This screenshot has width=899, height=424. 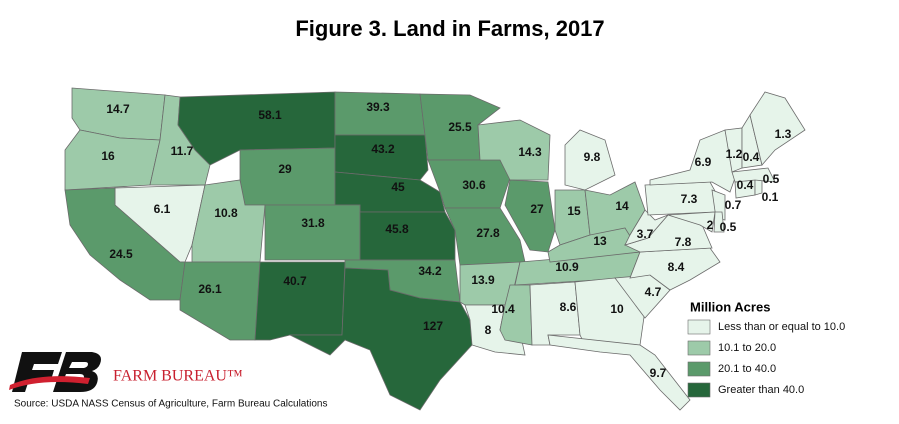 What do you see at coordinates (653, 292) in the screenshot?
I see `state-value-label: 4.7` at bounding box center [653, 292].